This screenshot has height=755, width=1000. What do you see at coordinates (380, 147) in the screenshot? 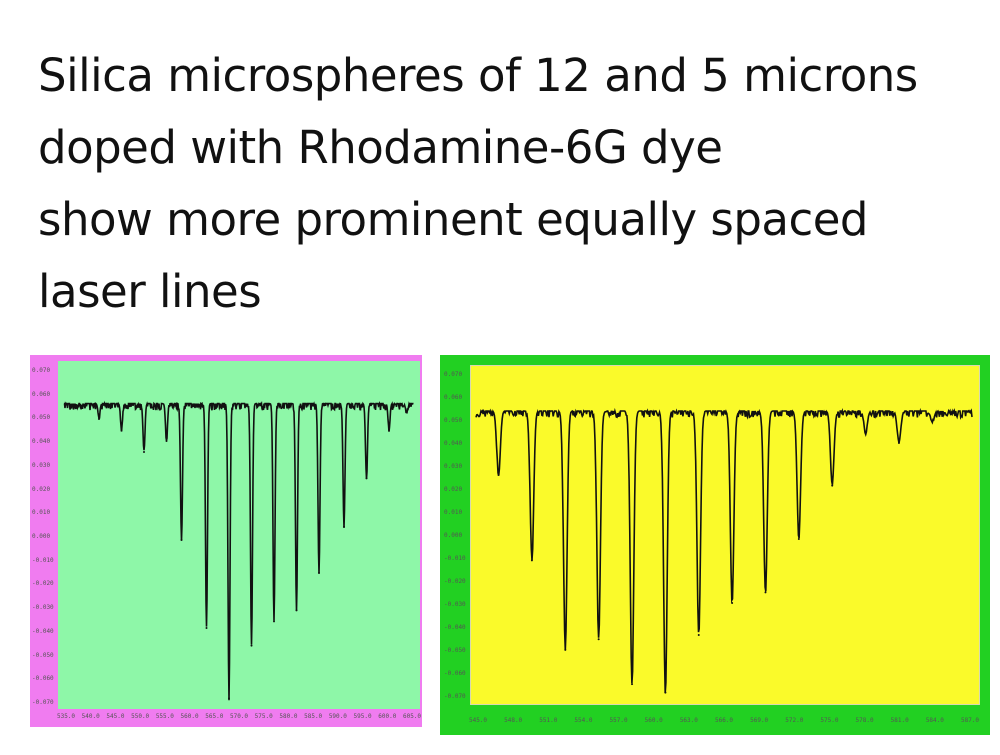
I see `title-line-2: doped with Rhodamine-6G dye` at bounding box center [380, 147].